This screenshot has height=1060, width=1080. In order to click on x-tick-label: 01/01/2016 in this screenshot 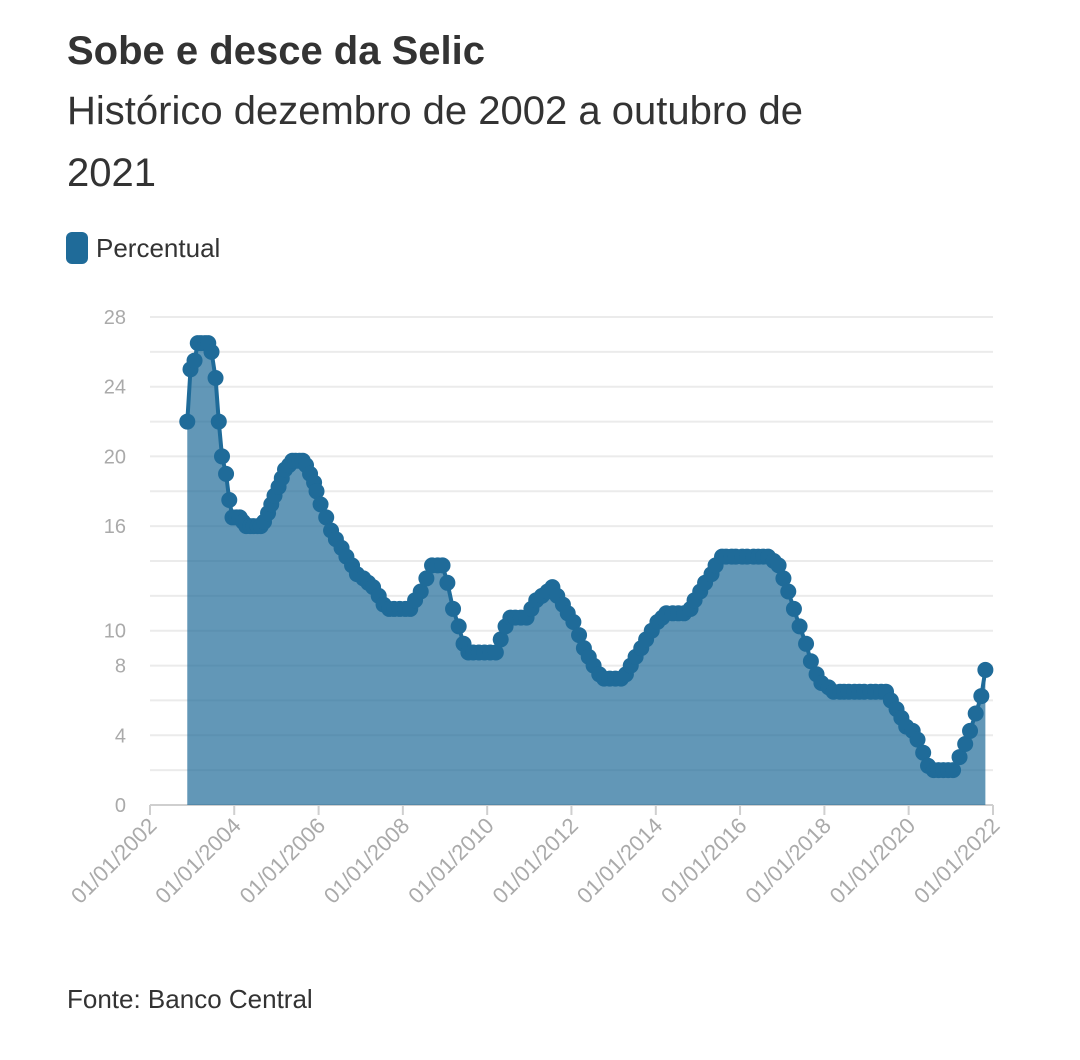, I will do `click(704, 861)`.